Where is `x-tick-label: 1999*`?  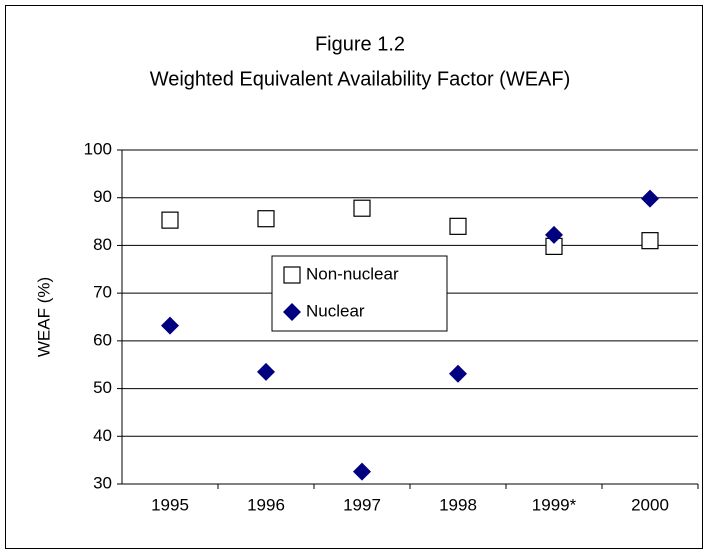
x-tick-label: 1999* is located at coordinates (554, 504).